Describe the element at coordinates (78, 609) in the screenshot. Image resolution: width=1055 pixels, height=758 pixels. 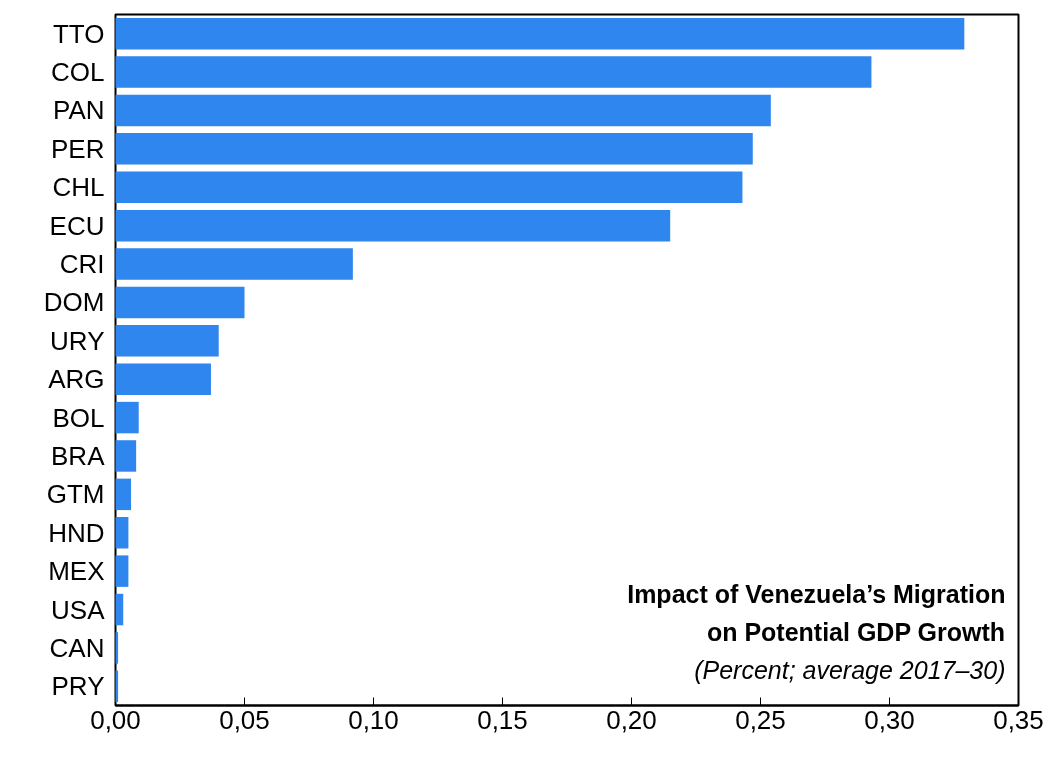
I see `y-tick-label: USA` at that location.